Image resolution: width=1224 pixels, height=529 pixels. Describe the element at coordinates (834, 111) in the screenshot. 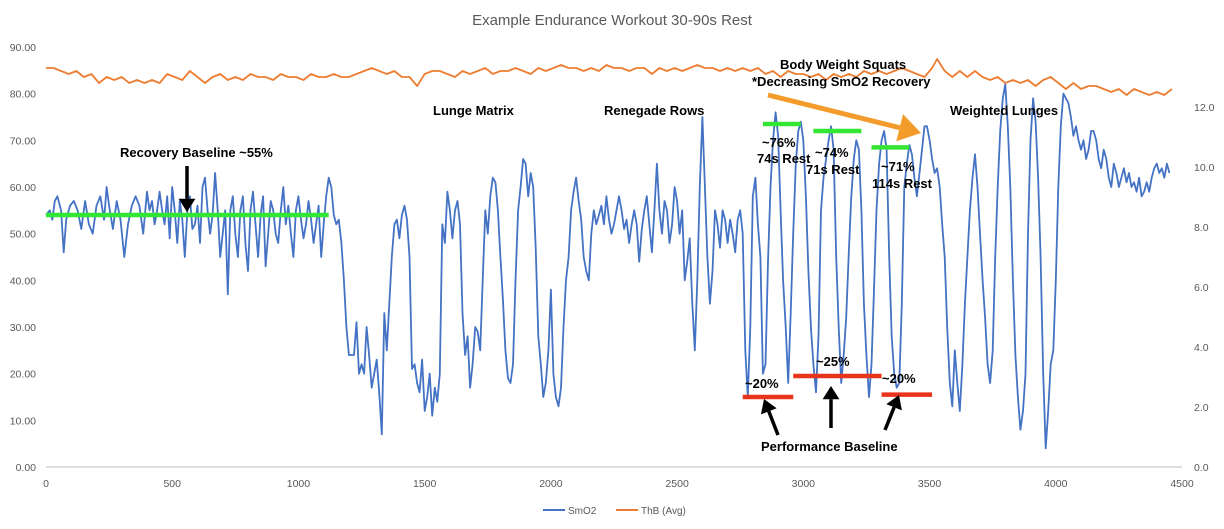

I see `decreasing-recovery-arrow-shaft` at that location.